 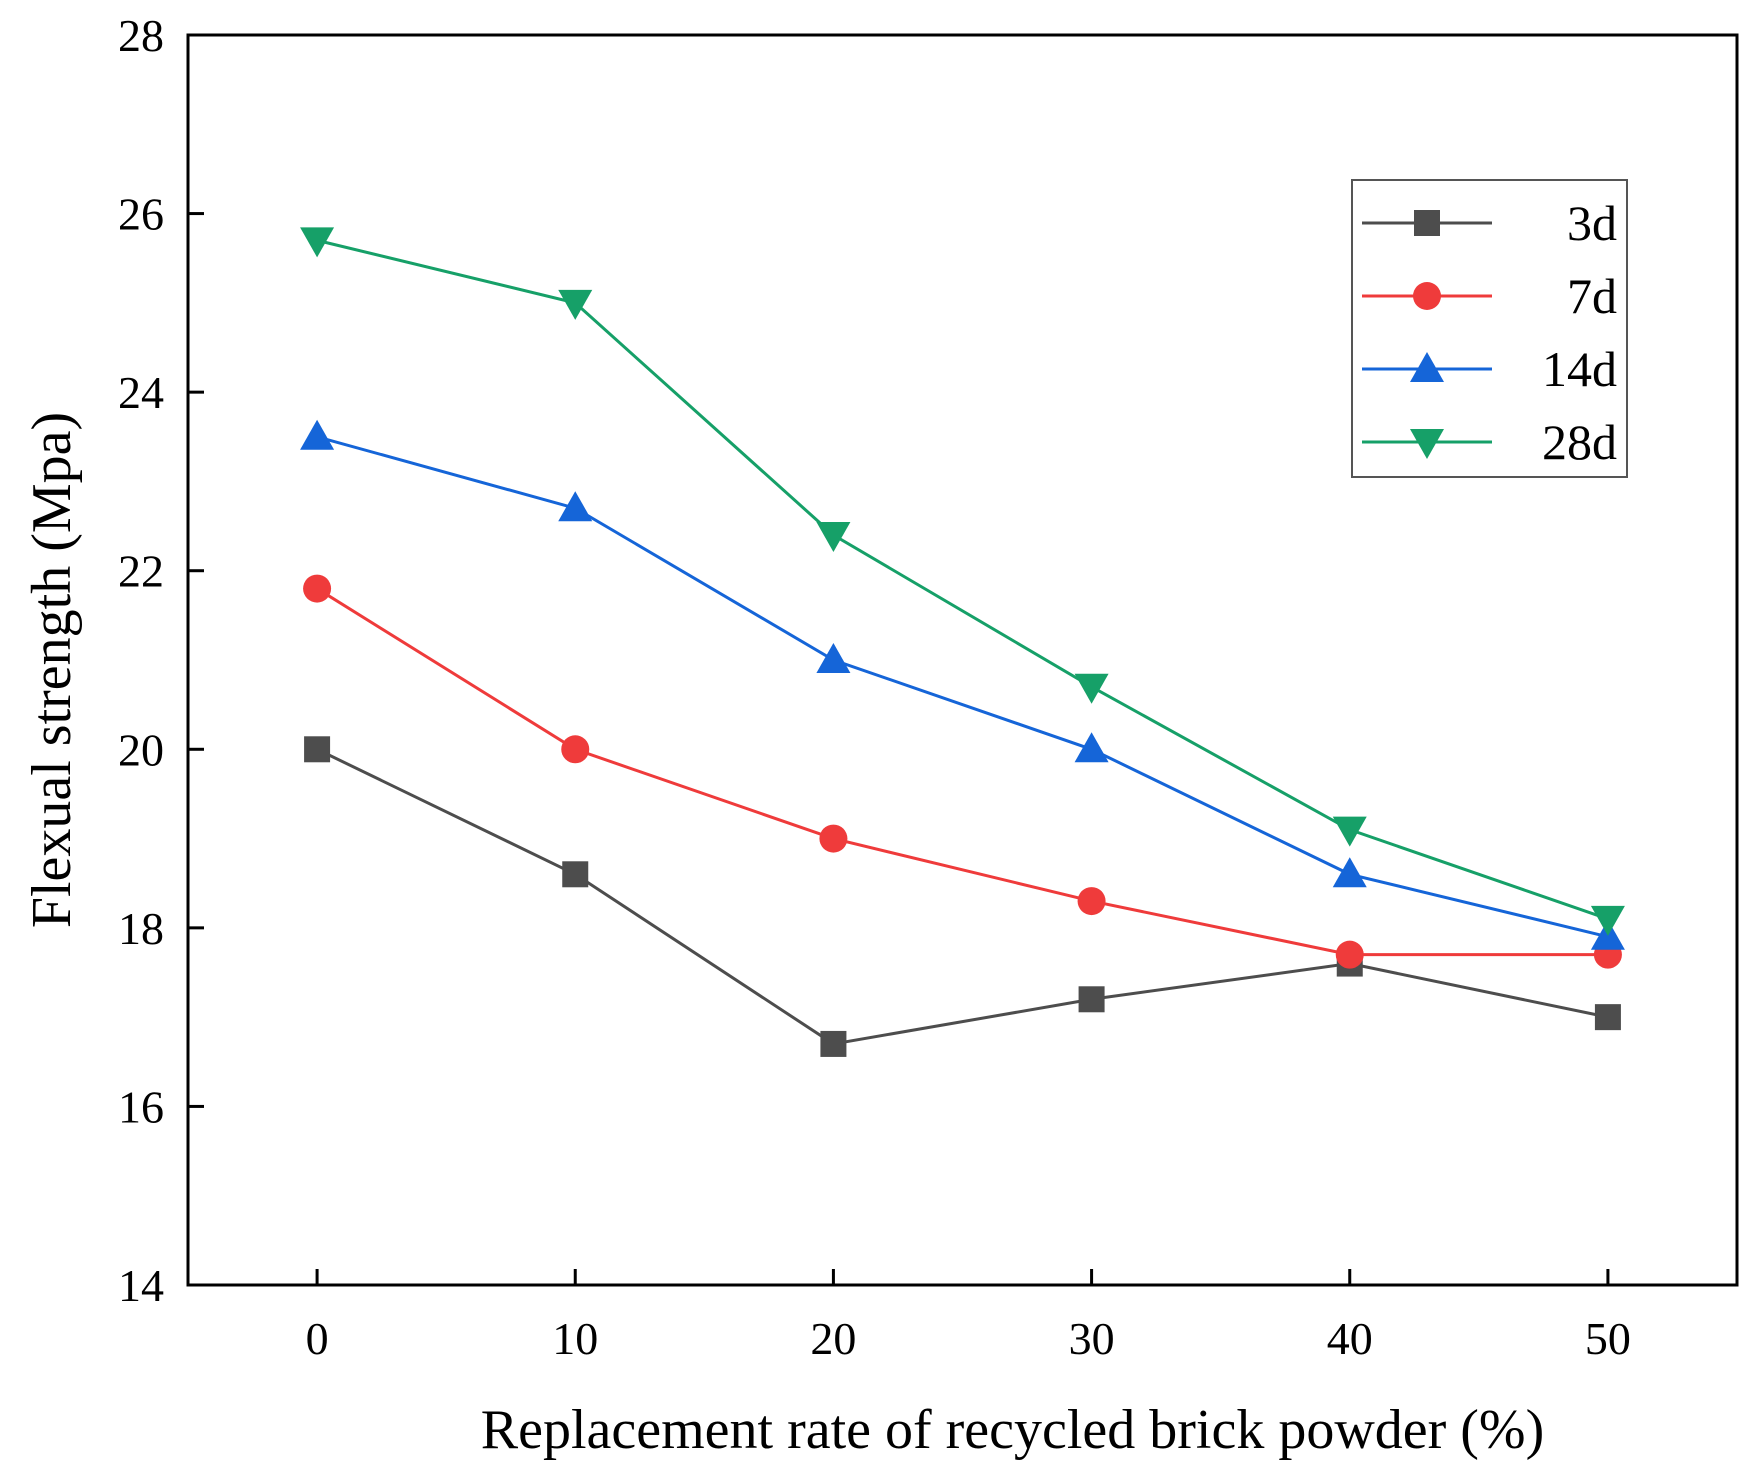 What do you see at coordinates (141, 1106) in the screenshot?
I see `y-tick-label: 16` at bounding box center [141, 1106].